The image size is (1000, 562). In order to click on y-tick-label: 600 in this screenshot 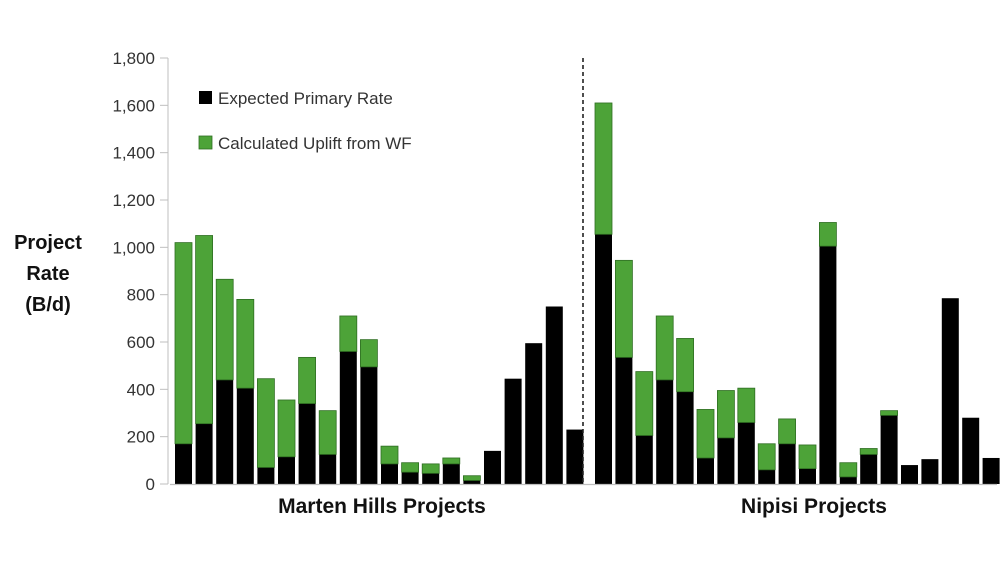, I will do `click(141, 342)`.